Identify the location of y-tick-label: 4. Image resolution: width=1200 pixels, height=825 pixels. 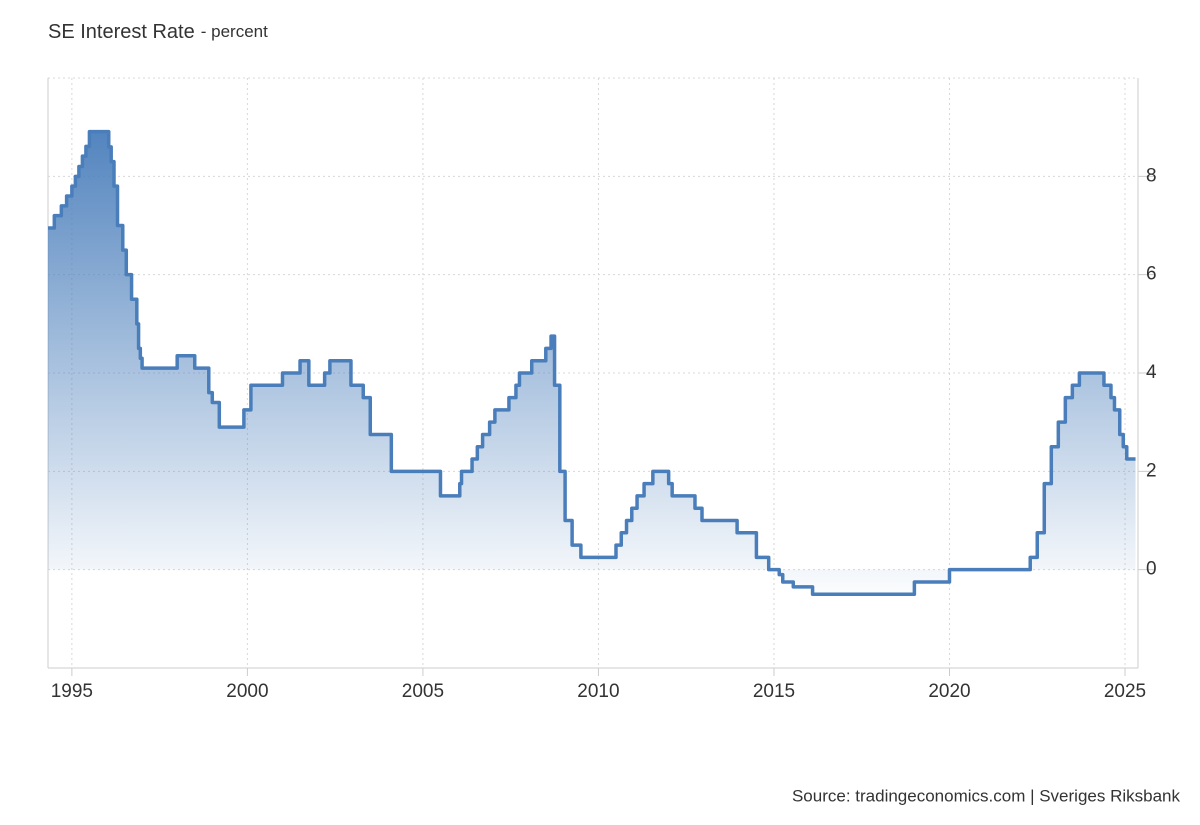
(1151, 372).